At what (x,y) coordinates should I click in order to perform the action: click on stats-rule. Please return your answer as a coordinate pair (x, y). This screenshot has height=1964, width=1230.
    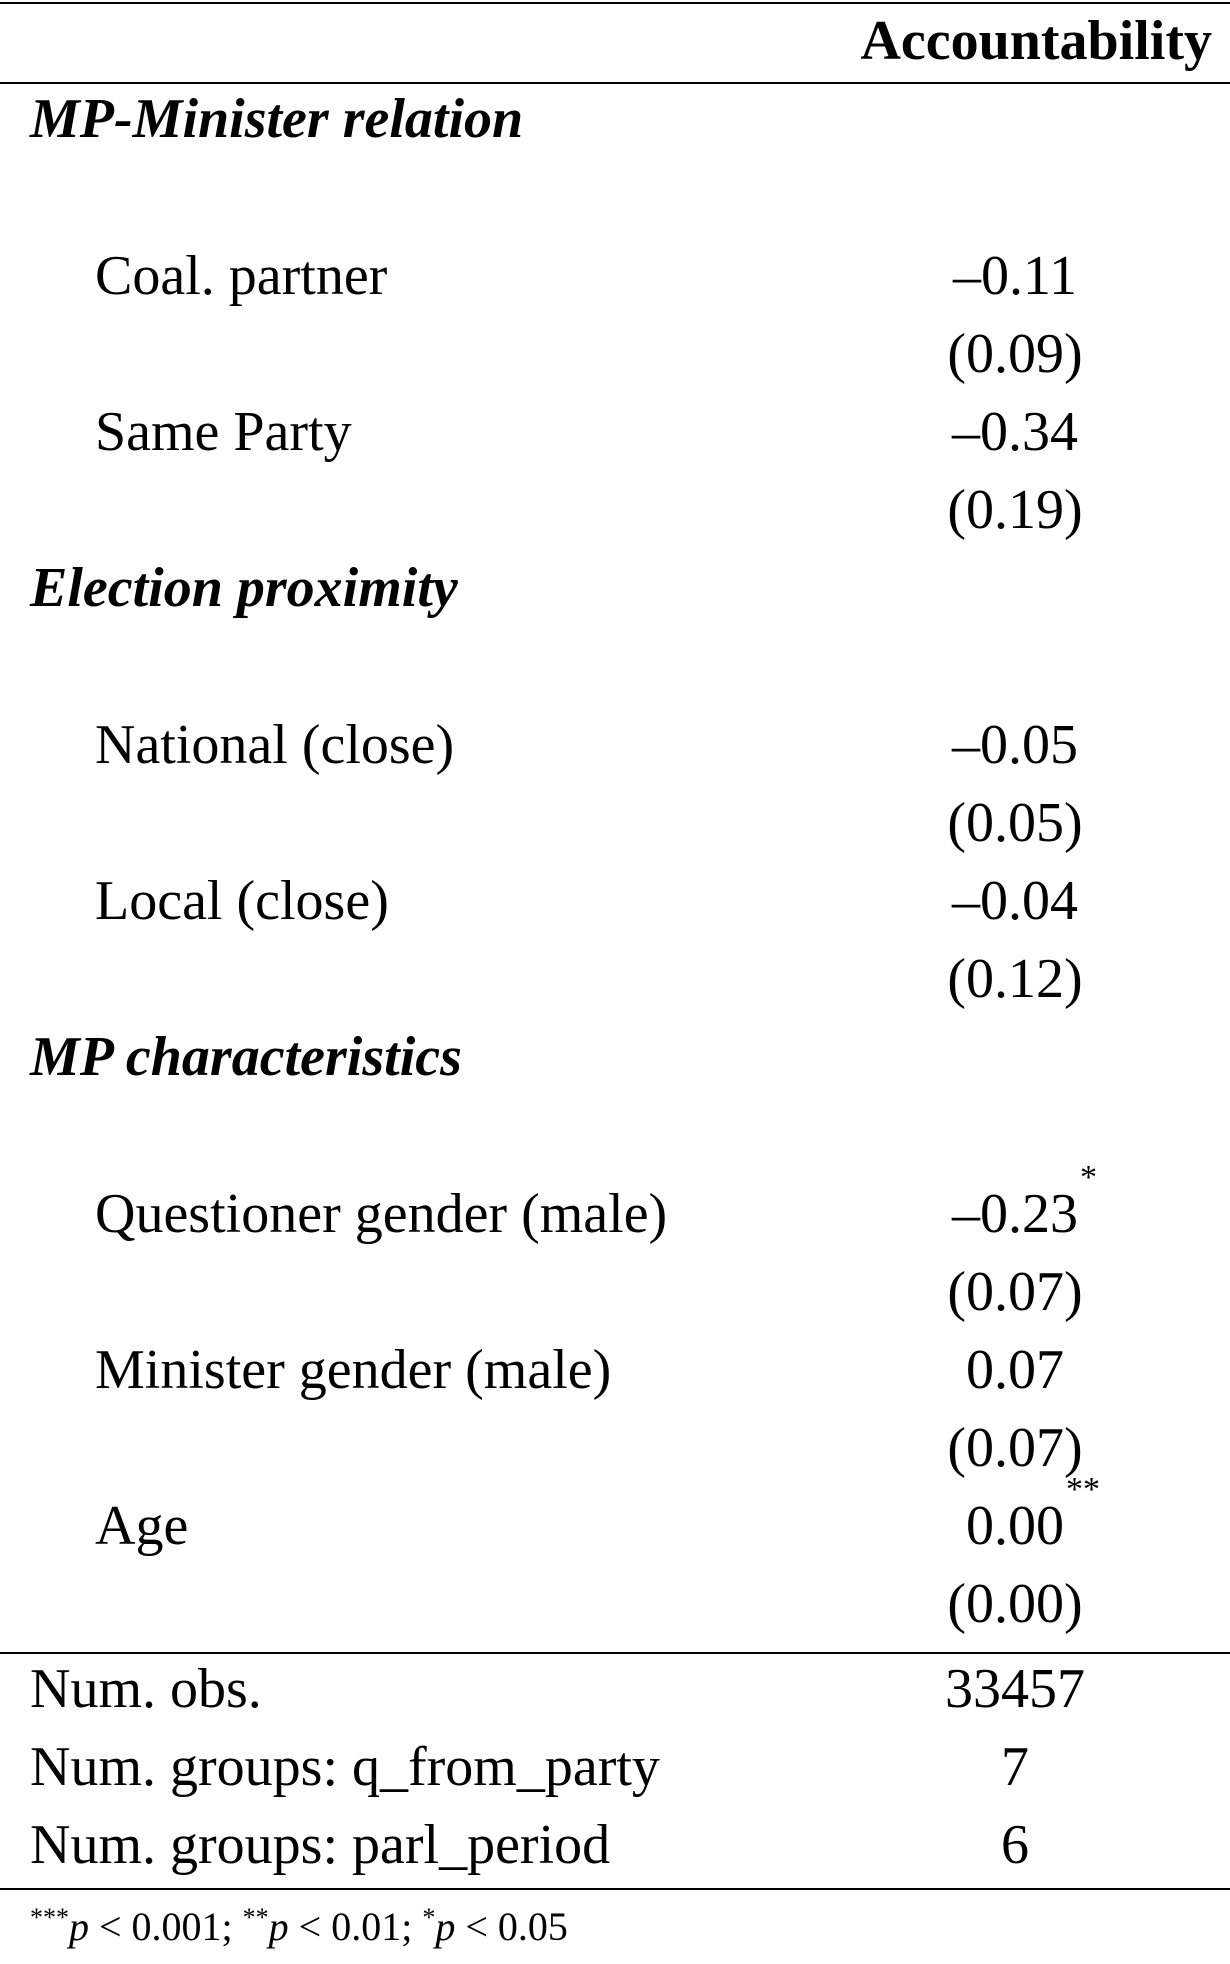
    Looking at the image, I should click on (615, 1653).